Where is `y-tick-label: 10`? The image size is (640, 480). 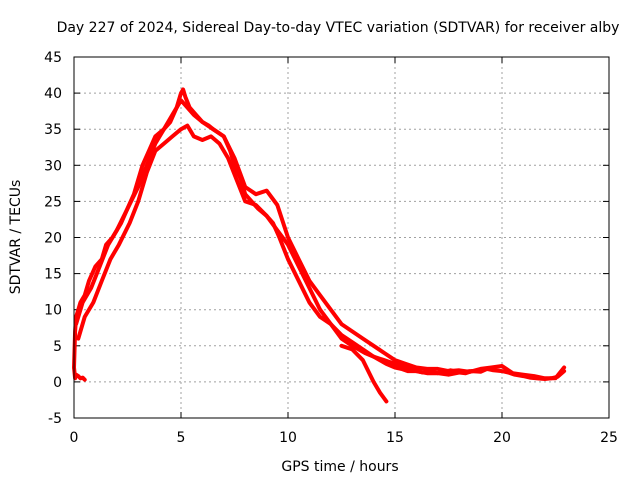 y-tick-label: 10 is located at coordinates (53, 311).